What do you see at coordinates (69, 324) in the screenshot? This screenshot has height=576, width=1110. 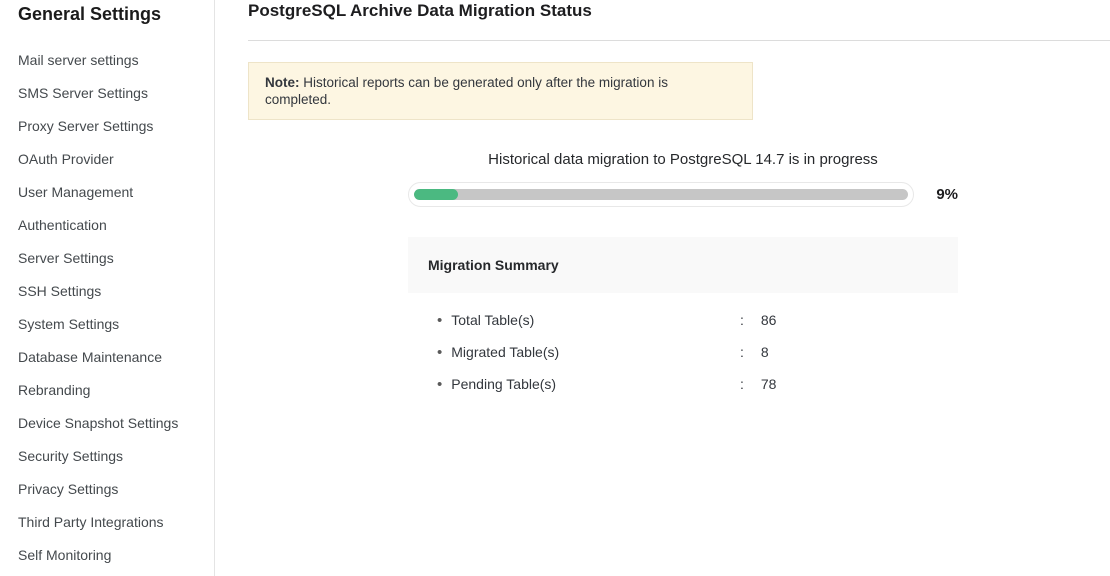 I see `sidebar-item-system-settings: System Settings` at bounding box center [69, 324].